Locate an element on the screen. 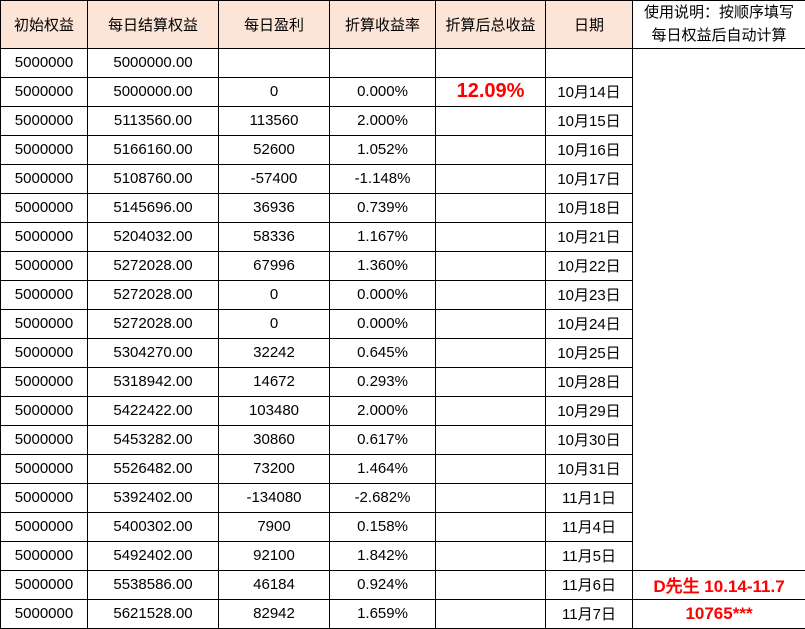  cell-daily-profit: -57400 is located at coordinates (274, 178).